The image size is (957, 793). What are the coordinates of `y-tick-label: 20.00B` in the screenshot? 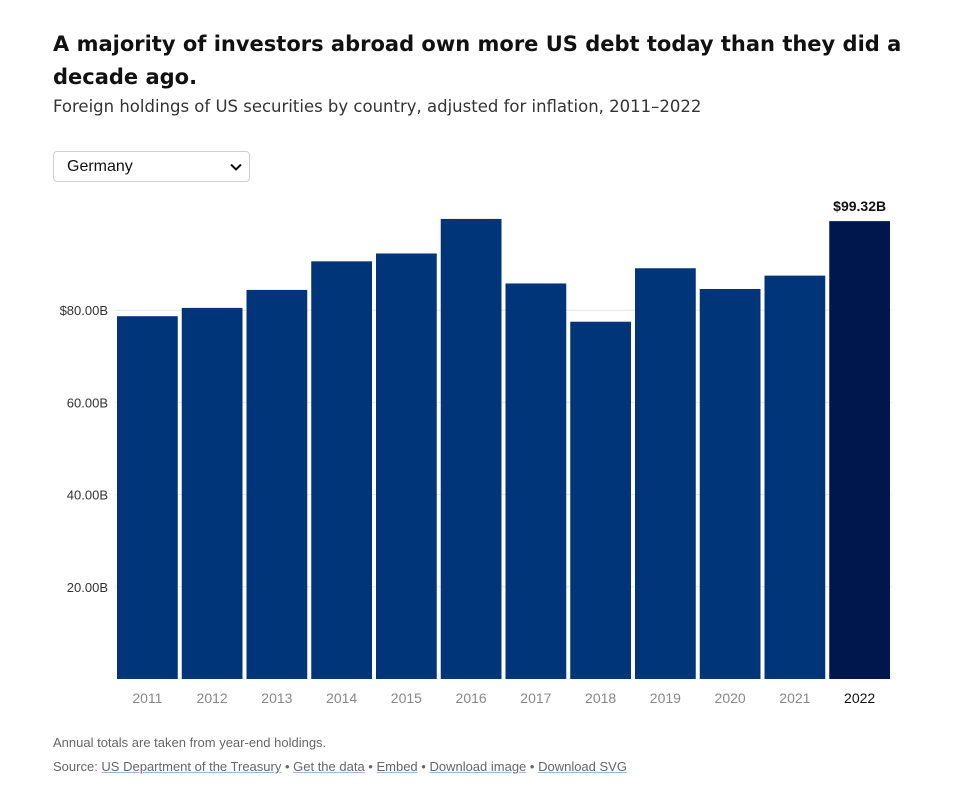 It's located at (87, 587).